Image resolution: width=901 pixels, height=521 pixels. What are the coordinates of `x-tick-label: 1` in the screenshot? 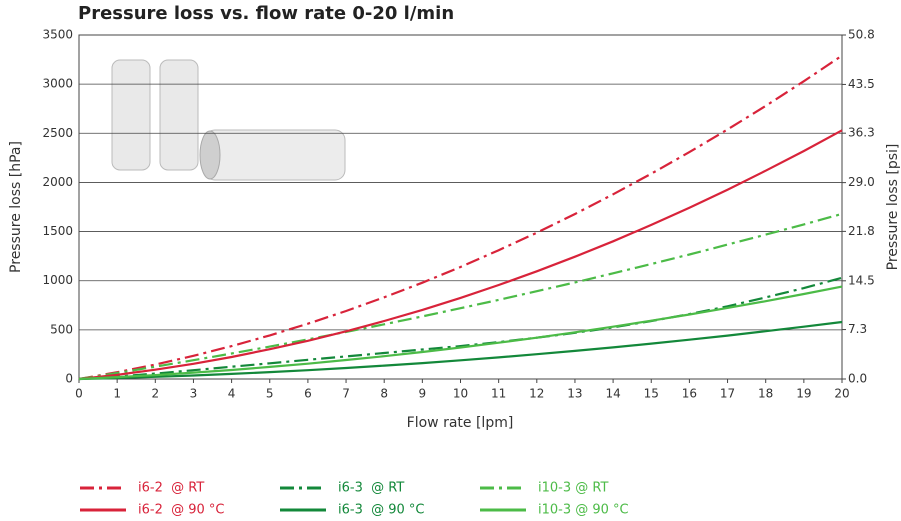 It's located at (117, 394).